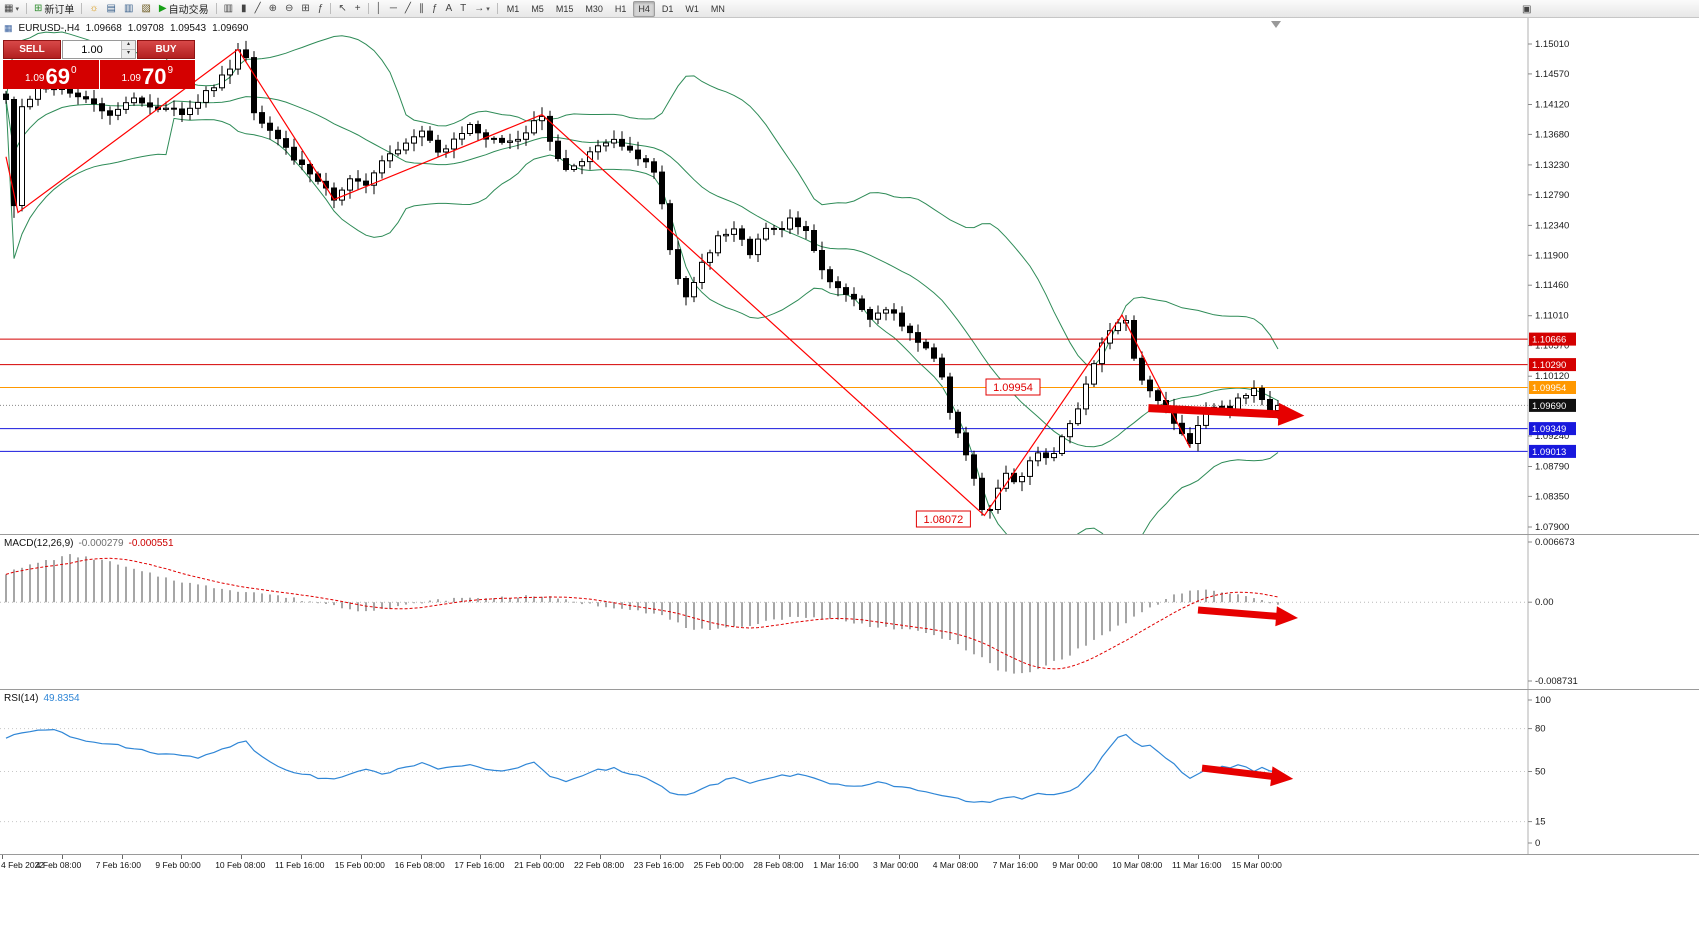  Describe the element at coordinates (764, 395) in the screenshot. I see `horizontal-lines` at that location.